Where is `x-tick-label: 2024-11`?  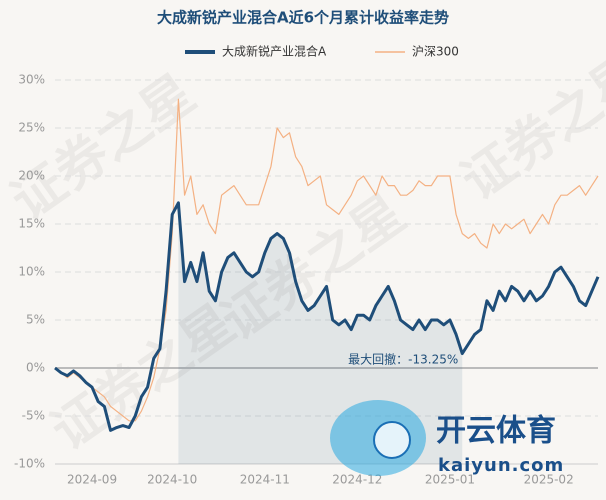 x-tick-label: 2024-11 is located at coordinates (265, 480).